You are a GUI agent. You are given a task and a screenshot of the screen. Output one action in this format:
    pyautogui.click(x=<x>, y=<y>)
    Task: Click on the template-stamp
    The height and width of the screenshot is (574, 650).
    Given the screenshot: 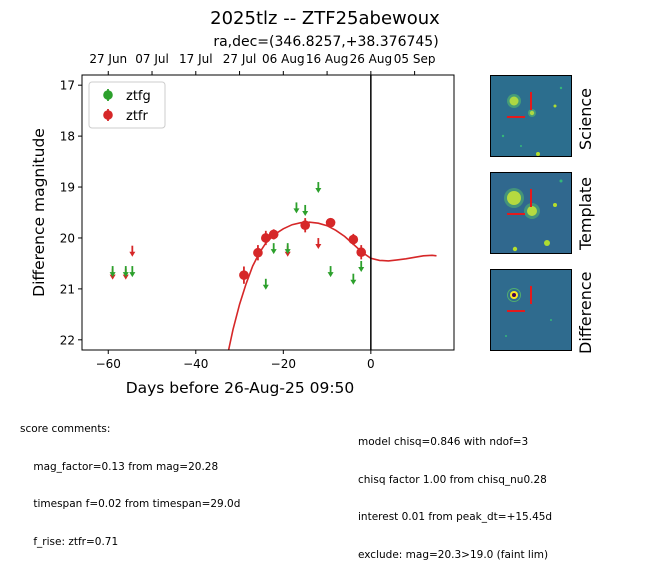 What is the action you would take?
    pyautogui.click(x=531, y=213)
    